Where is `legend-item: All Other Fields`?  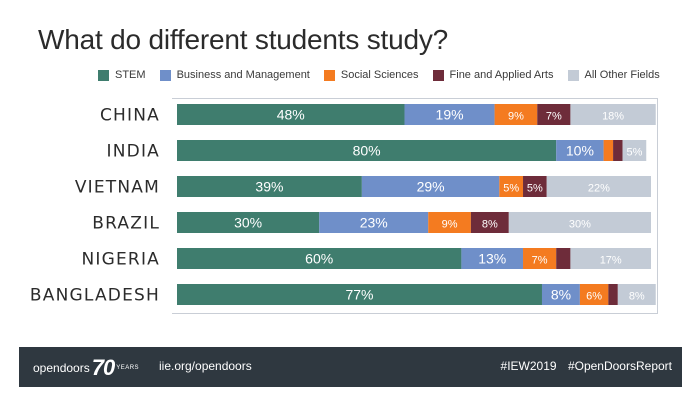
legend-item: All Other Fields is located at coordinates (613, 75).